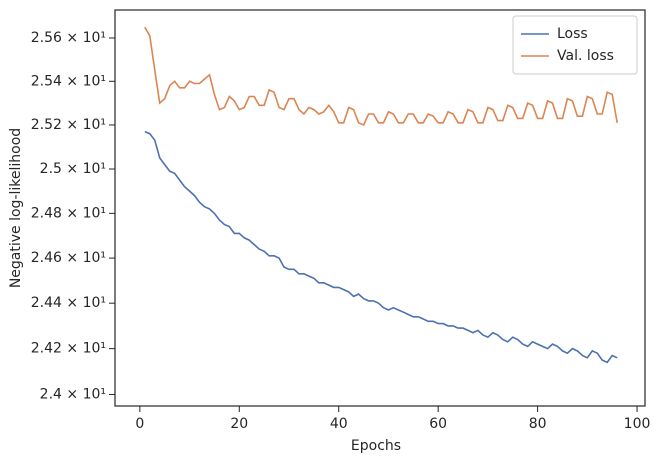 The width and height of the screenshot is (666, 467). I want to click on y-tick-label: 2.48 × 10¹, so click(68, 213).